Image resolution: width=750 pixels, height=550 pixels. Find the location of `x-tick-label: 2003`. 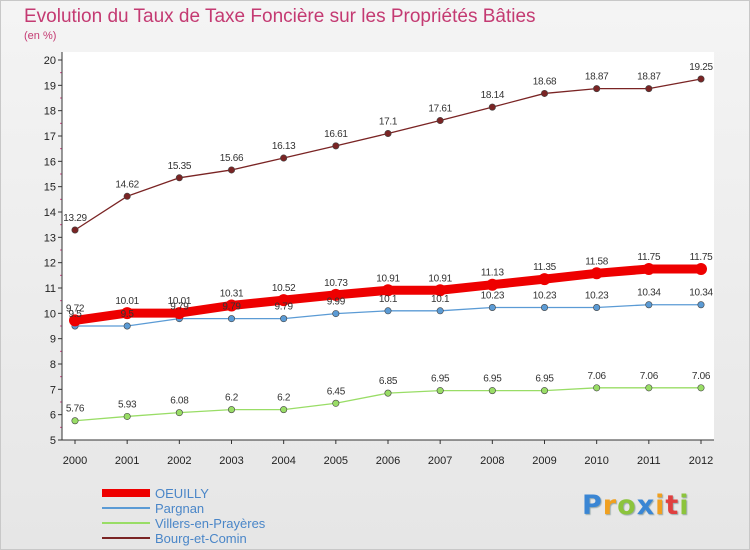

x-tick-label: 2003 is located at coordinates (231, 461).